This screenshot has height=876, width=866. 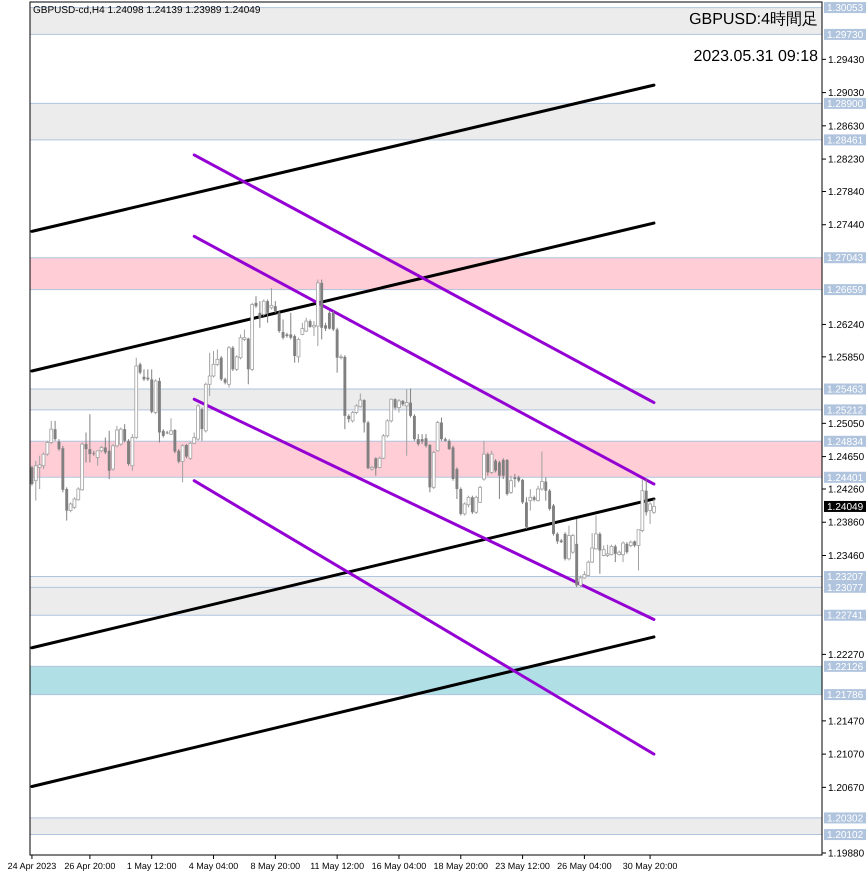 I want to click on ref-line-label: 1.25212, so click(x=845, y=410).